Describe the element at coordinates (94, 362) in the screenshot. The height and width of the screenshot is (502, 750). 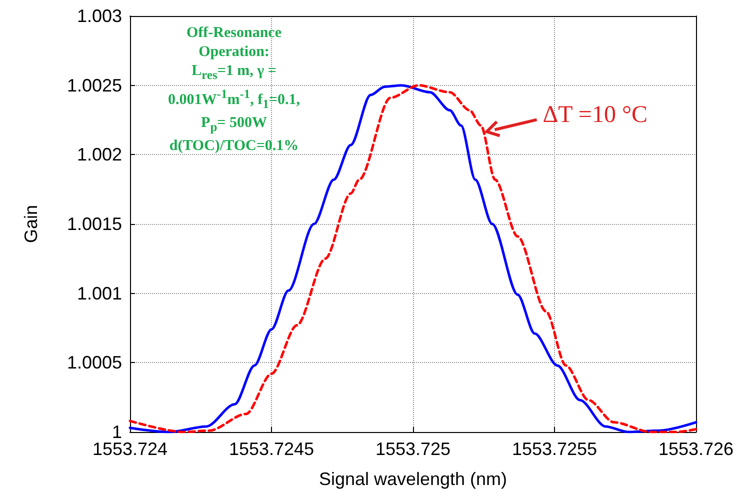
I see `y-tick-label: 1.0005` at that location.